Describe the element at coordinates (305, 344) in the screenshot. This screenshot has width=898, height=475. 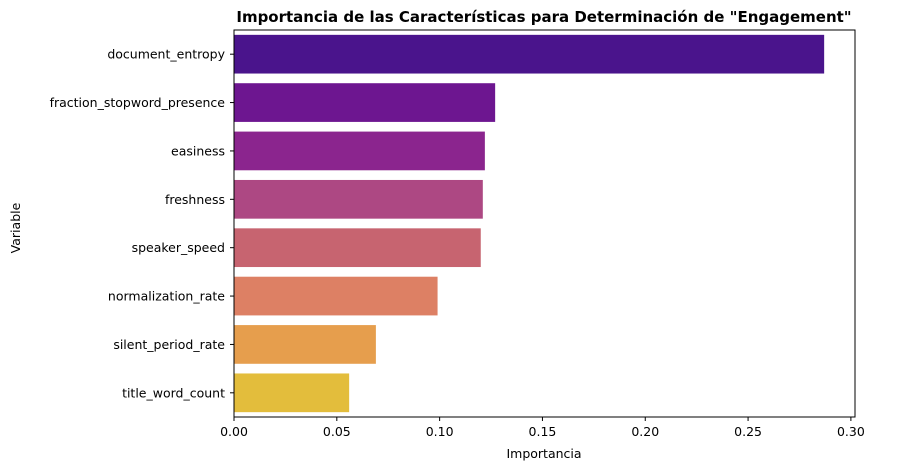
I see `bar-silent-period-rate` at that location.